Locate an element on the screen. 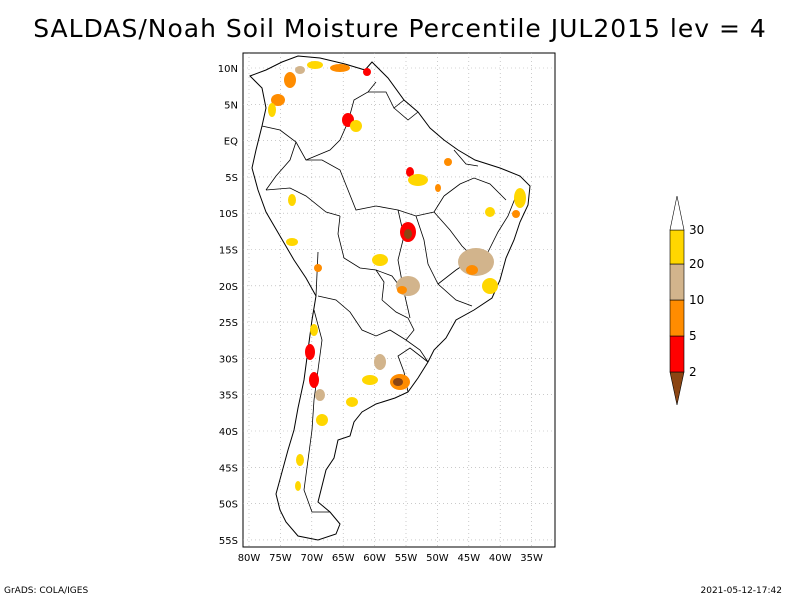  colorbar-label-30: 30 is located at coordinates (696, 230).